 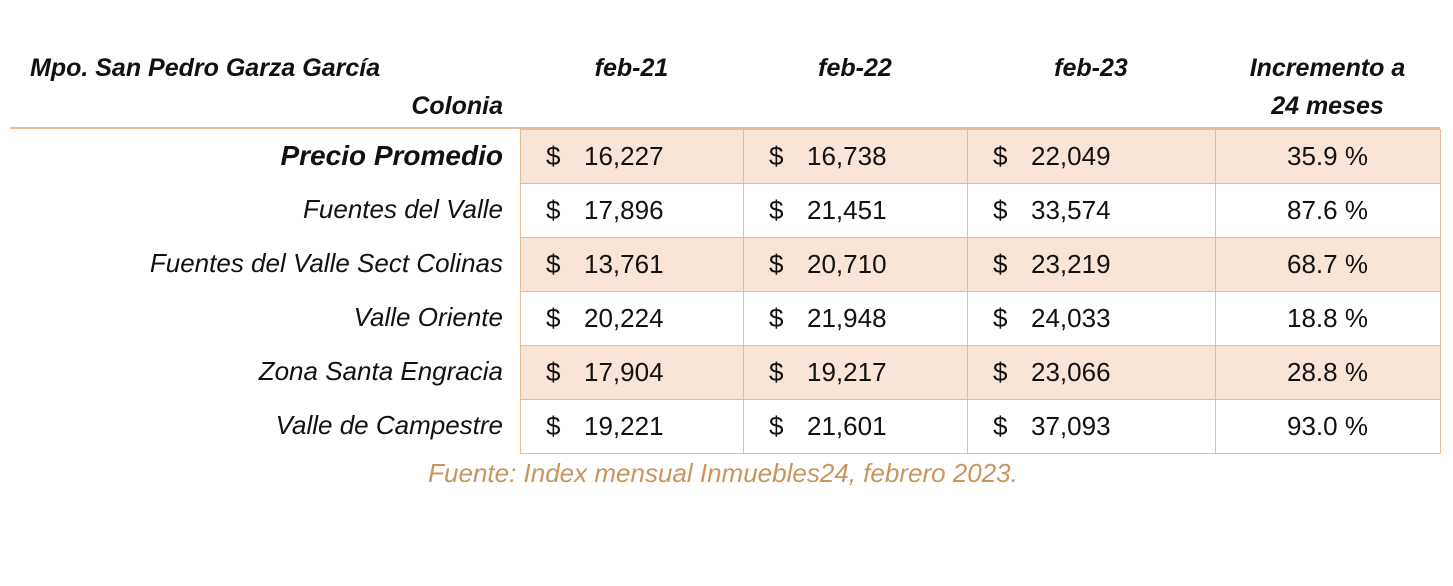 I want to click on municipality: Mpo. San Pedro Garza García, so click(x=205, y=68).